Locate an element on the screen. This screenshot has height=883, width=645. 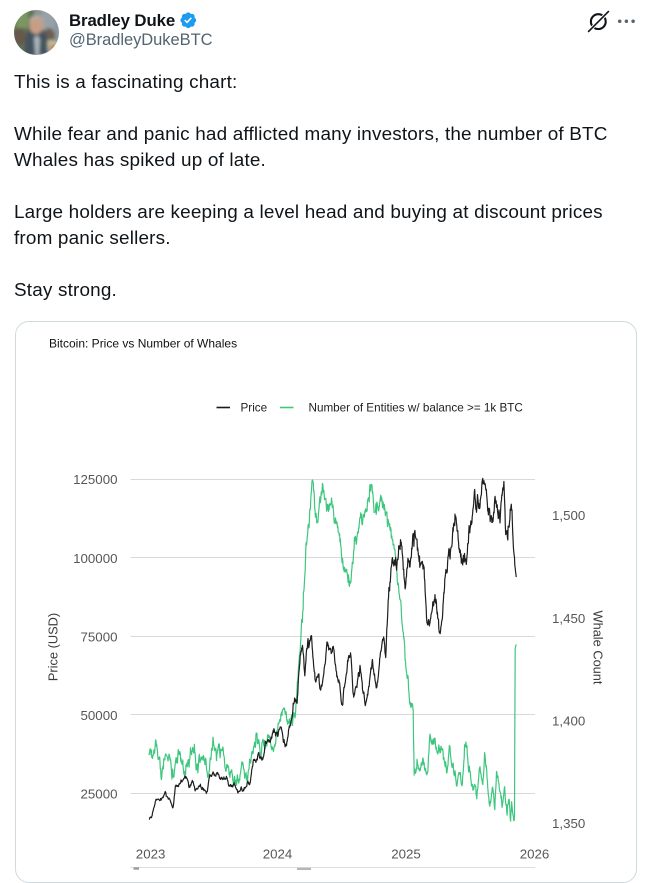
svg-text: 25000 is located at coordinates (99, 794).